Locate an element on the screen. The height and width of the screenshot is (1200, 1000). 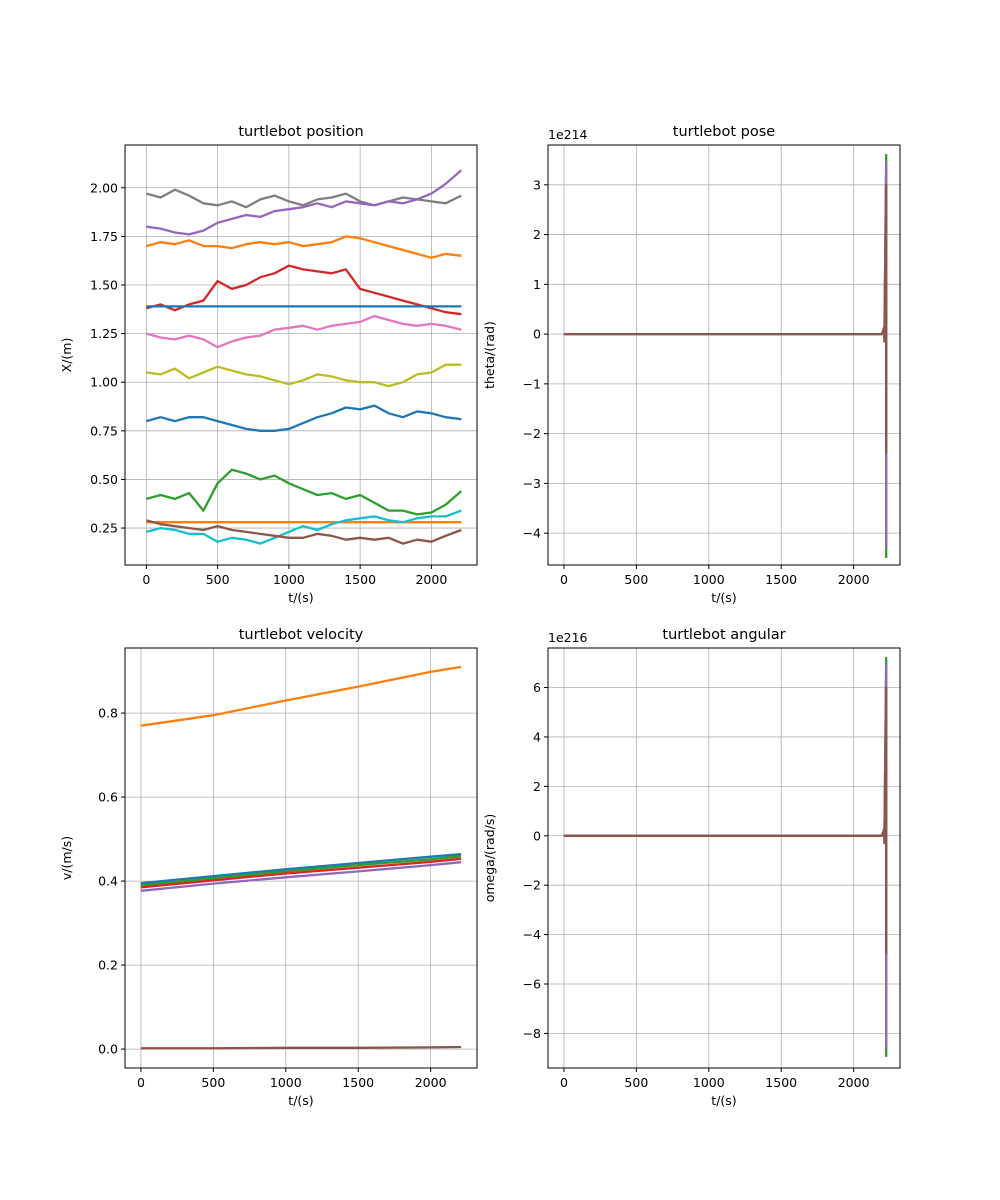
y-tick-label: 0.0 is located at coordinates (108, 1049).